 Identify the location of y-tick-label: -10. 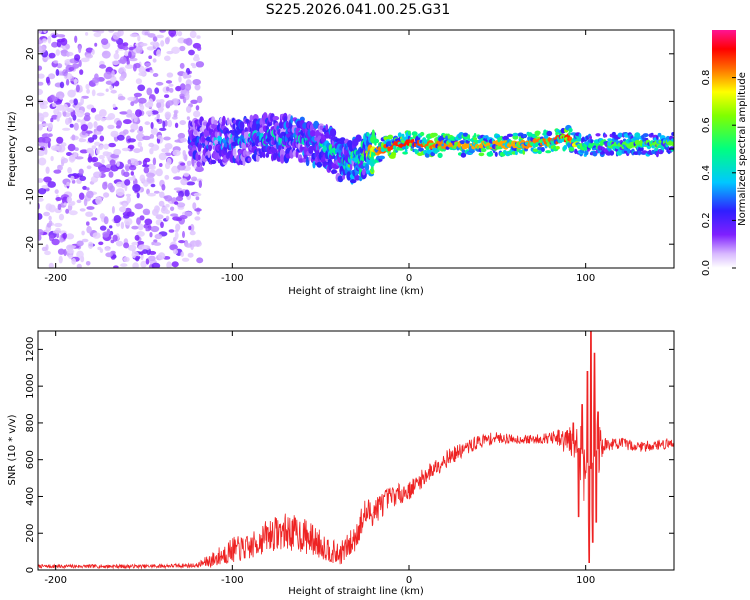
(30, 196).